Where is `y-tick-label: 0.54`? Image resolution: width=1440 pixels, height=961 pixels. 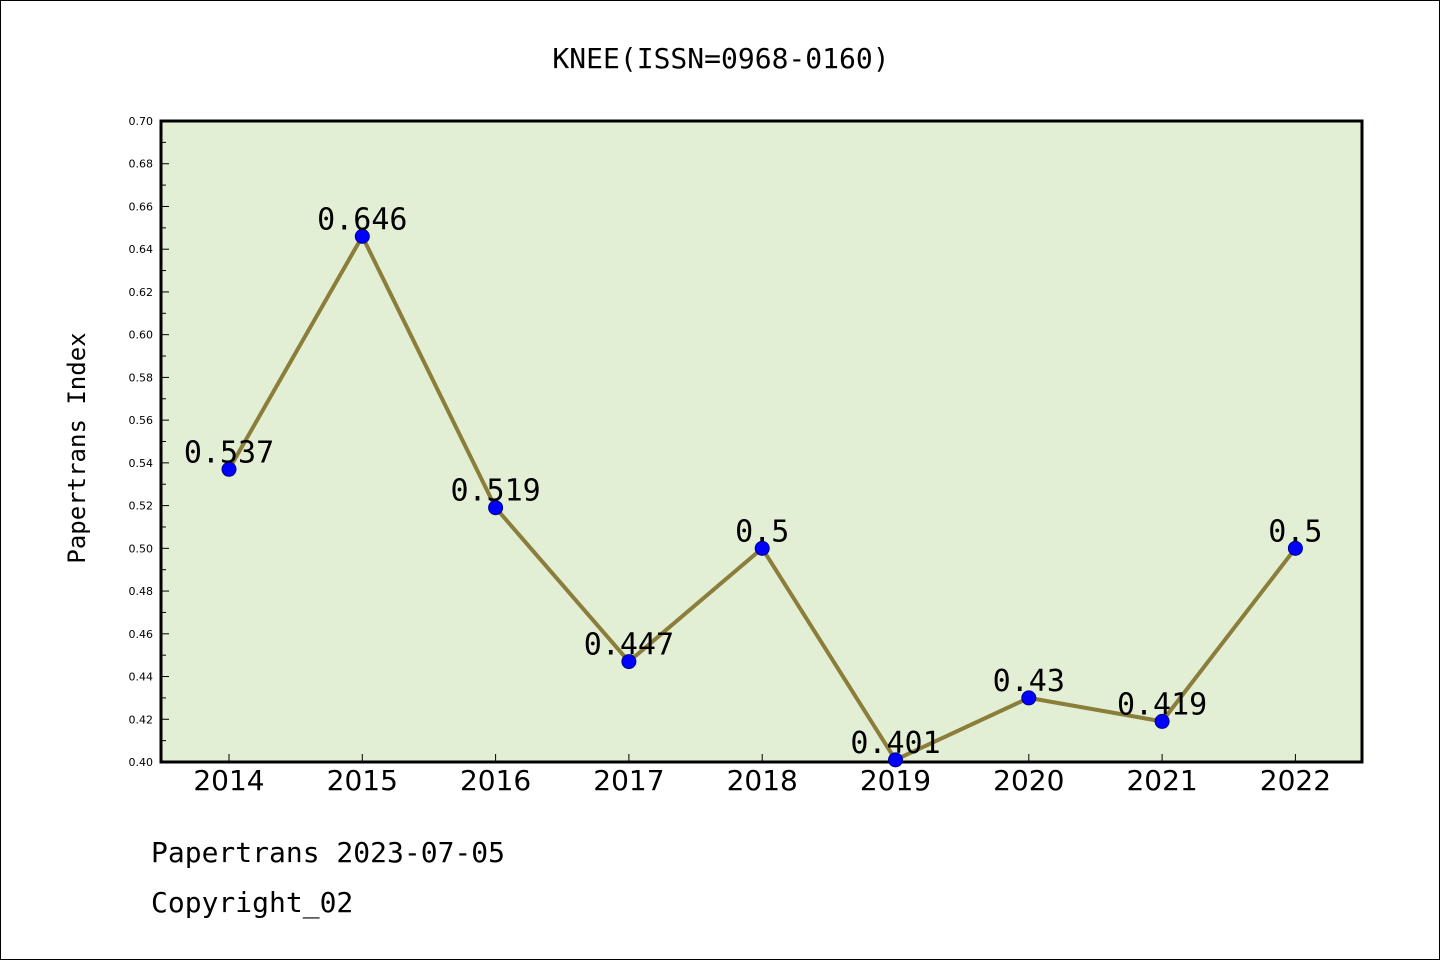
y-tick-label: 0.54 is located at coordinates (141, 463).